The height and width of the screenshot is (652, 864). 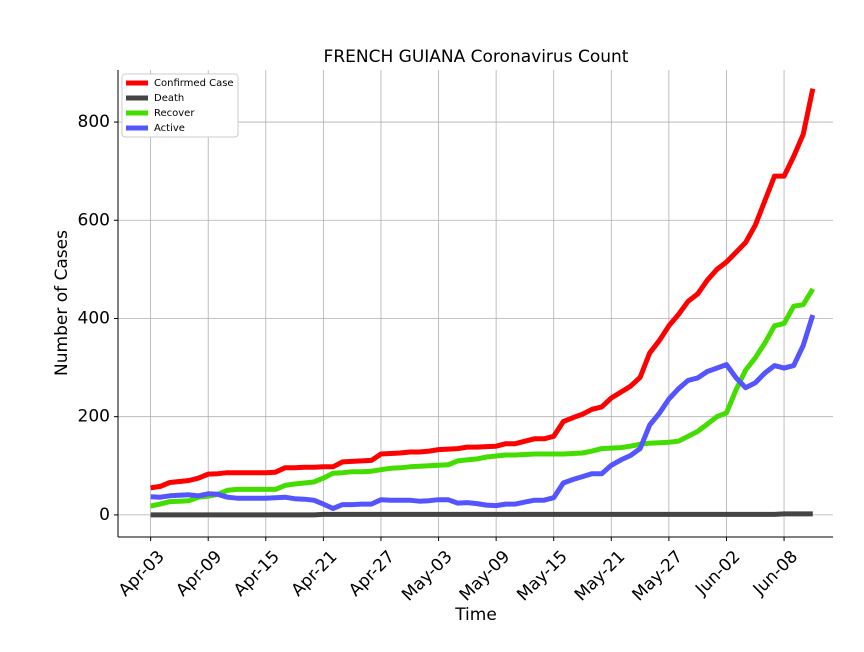 I want to click on x-axis-label: Time, so click(x=475, y=615).